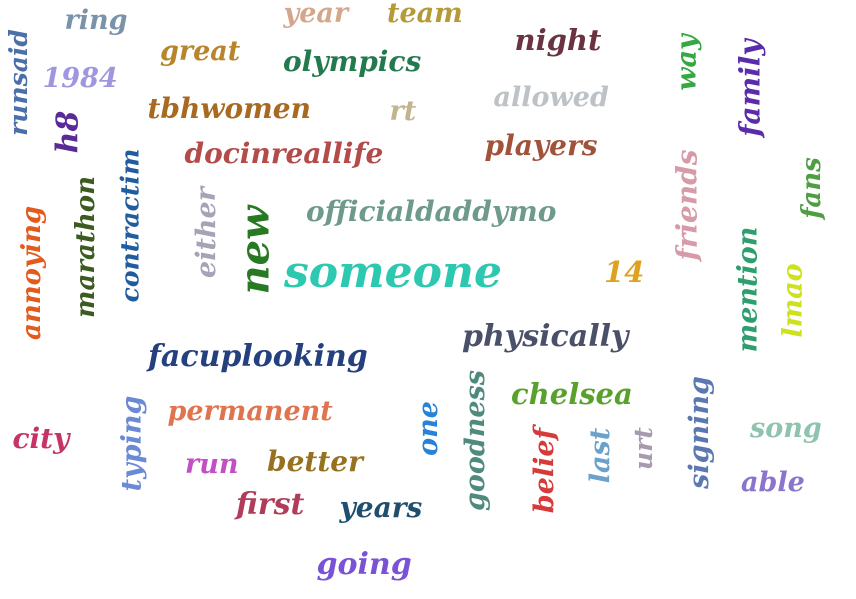  What do you see at coordinates (748, 289) in the screenshot?
I see `word-mention: mention` at bounding box center [748, 289].